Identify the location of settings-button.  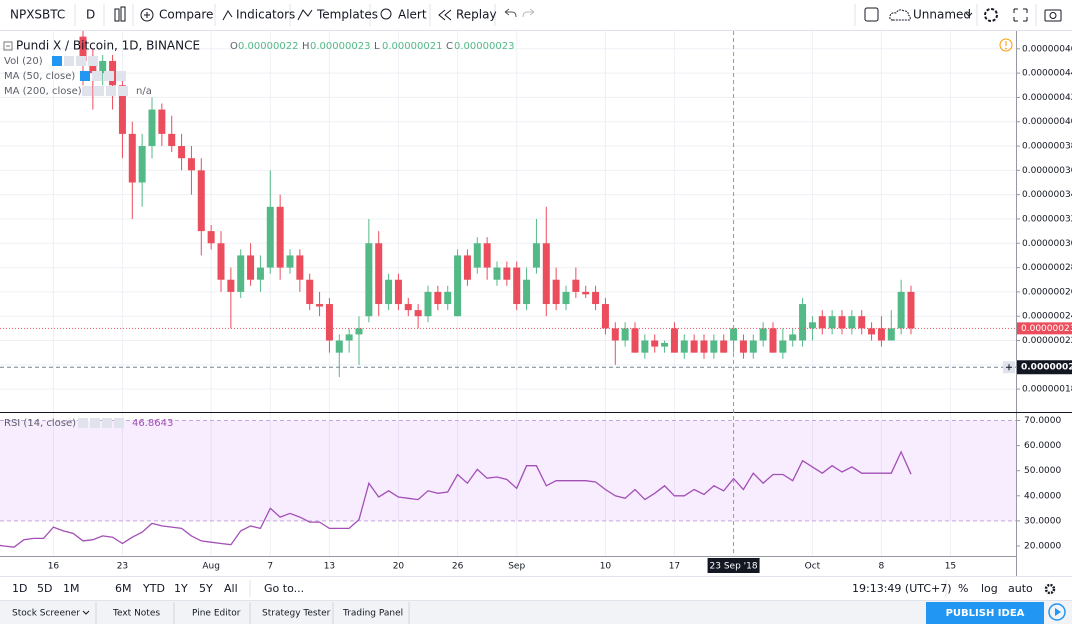
(991, 15).